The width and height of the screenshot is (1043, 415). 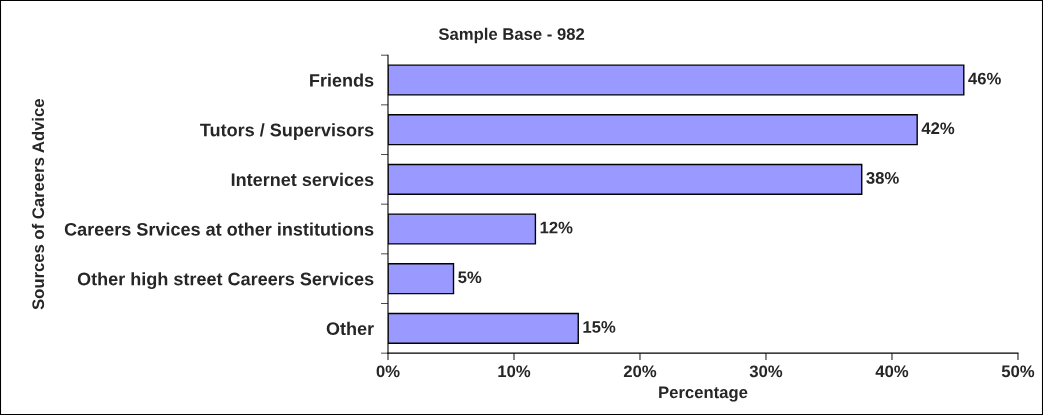 I want to click on x-axis-title: Percentage, so click(x=703, y=394).